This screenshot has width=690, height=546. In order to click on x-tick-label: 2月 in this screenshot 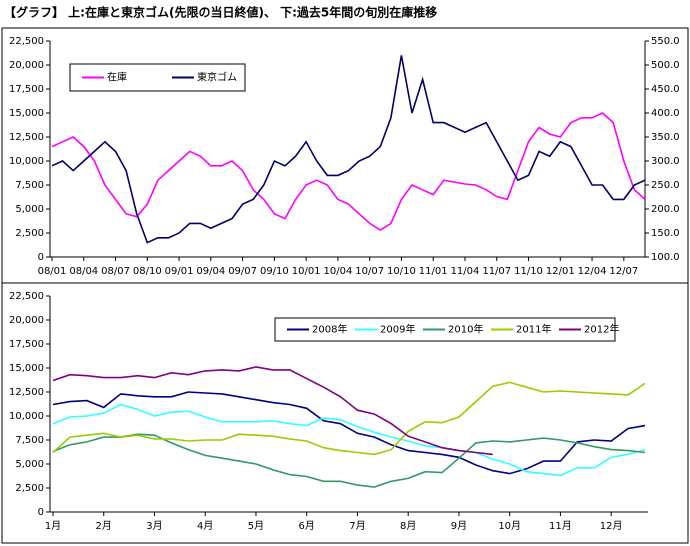, I will do `click(104, 526)`.